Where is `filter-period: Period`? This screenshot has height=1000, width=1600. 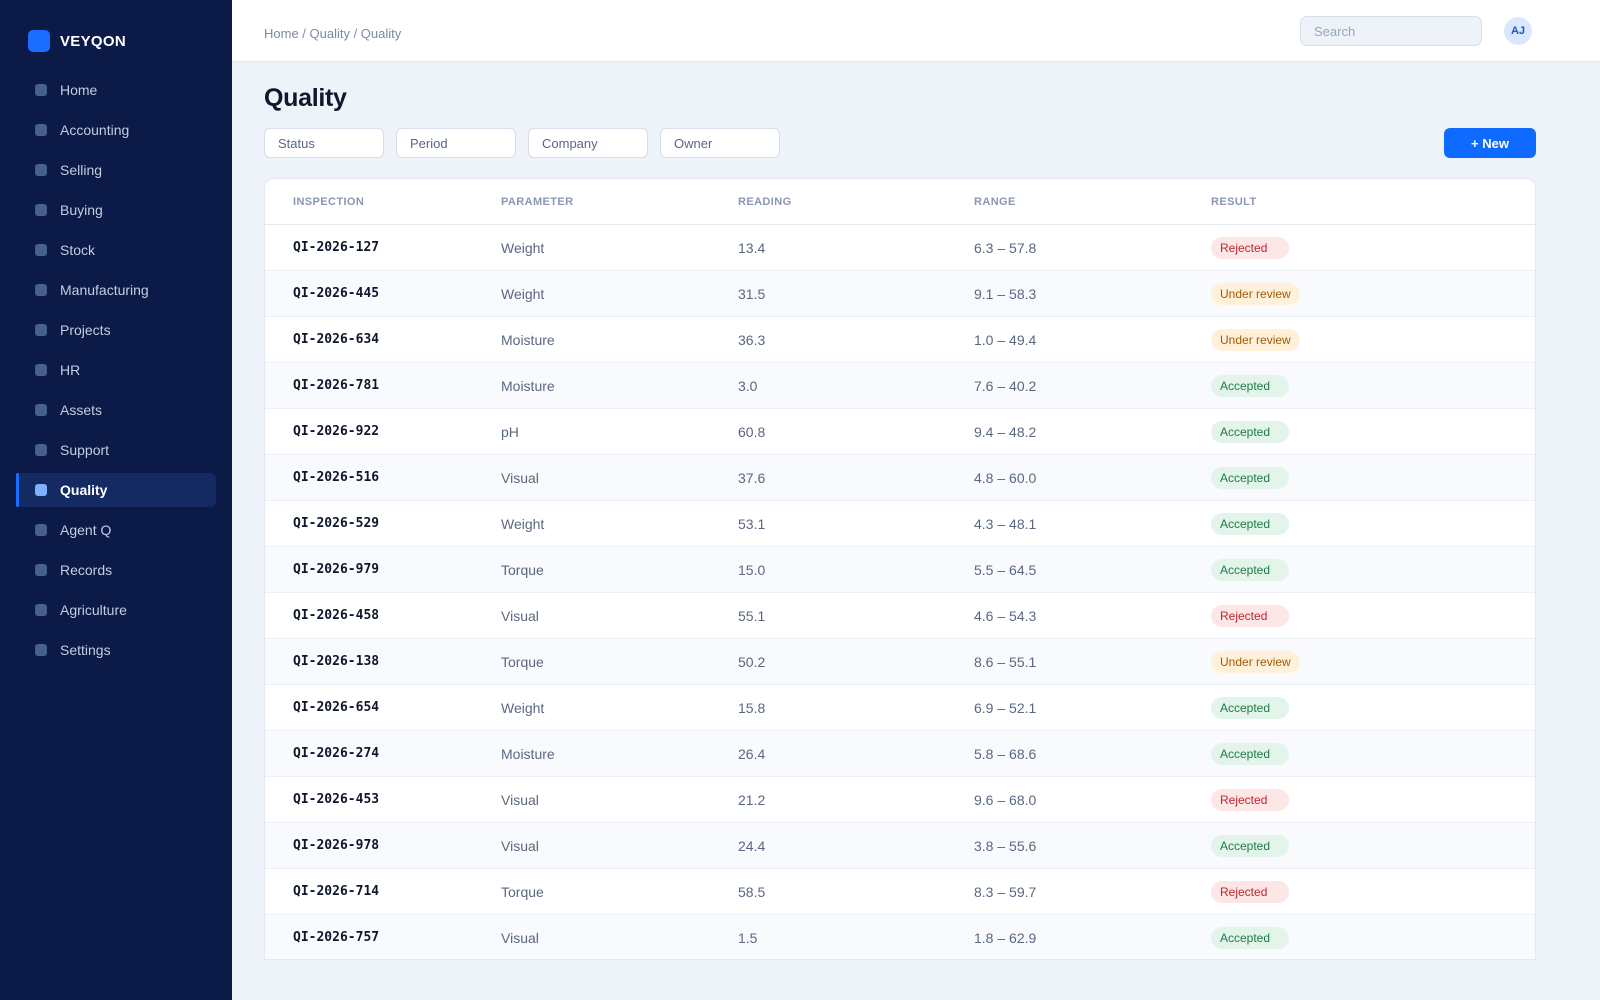
filter-period: Period is located at coordinates (456, 143).